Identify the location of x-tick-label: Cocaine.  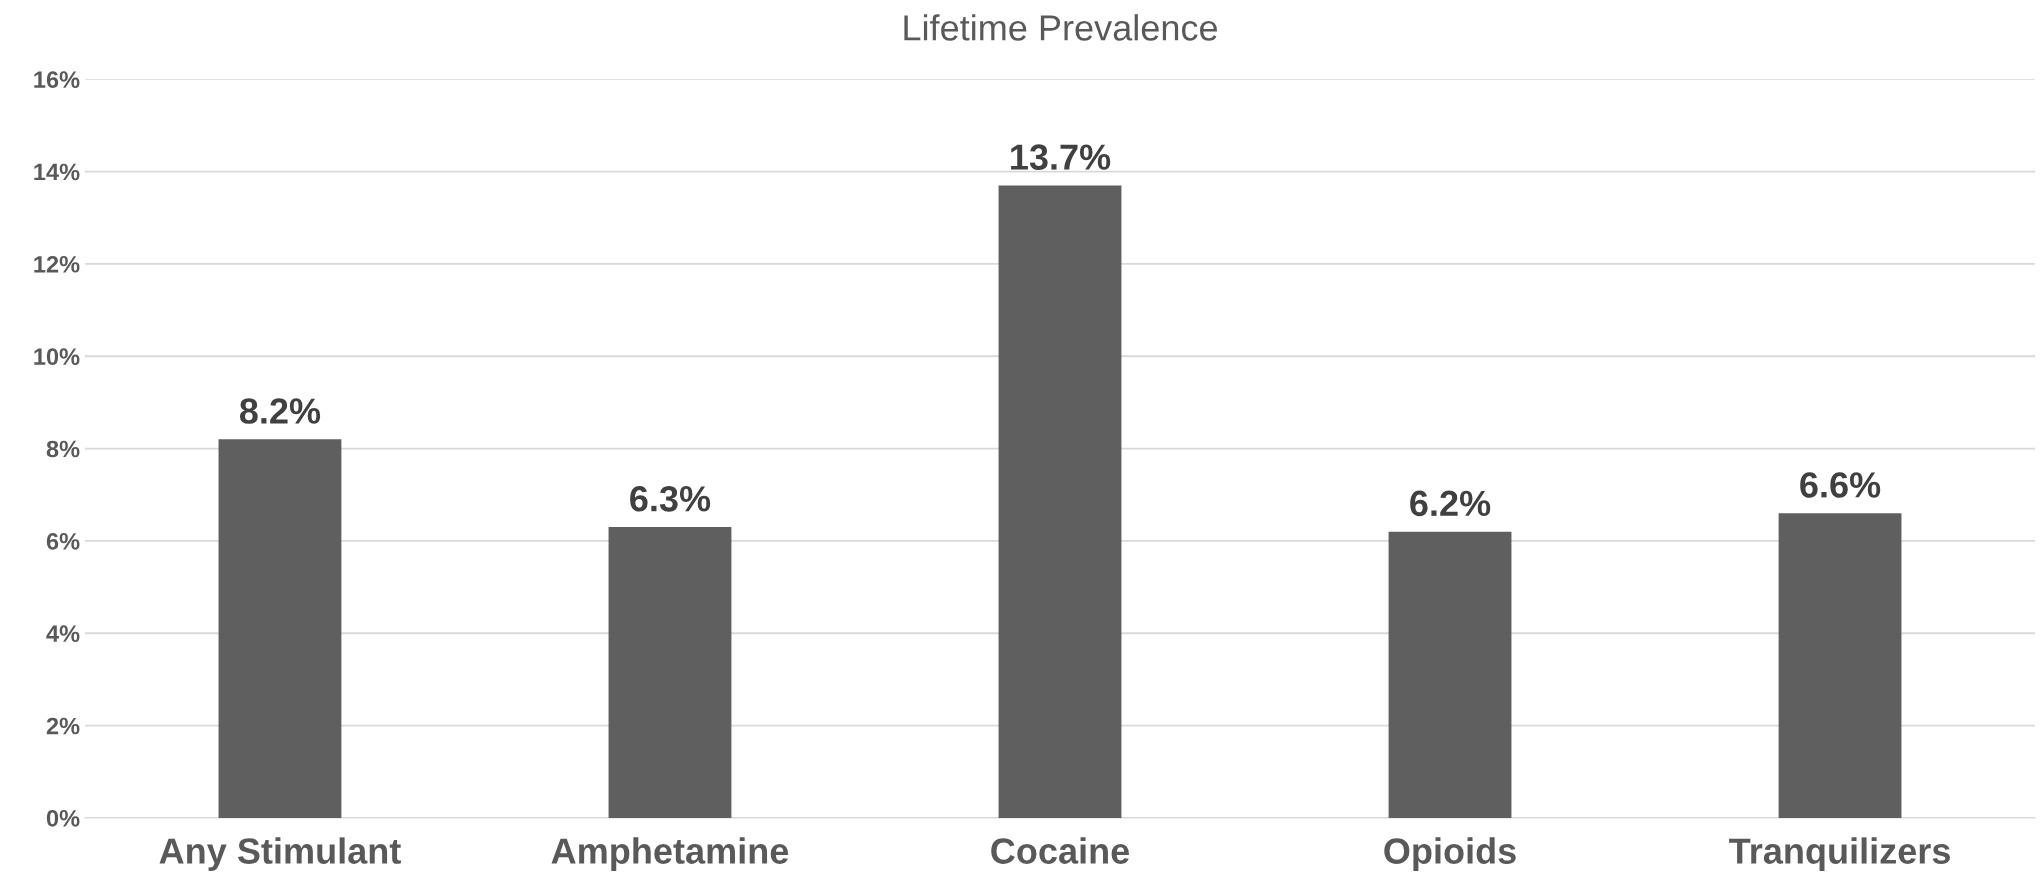
(1060, 850).